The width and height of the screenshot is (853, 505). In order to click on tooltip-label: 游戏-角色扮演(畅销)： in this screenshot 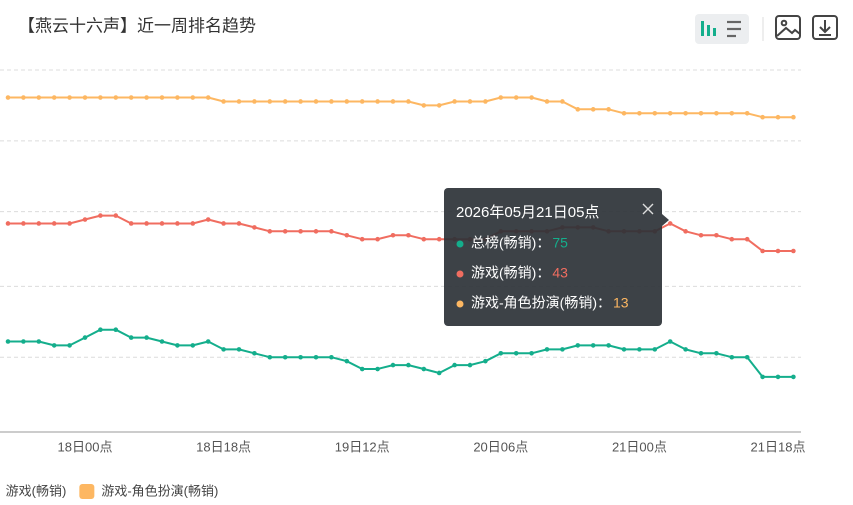, I will do `click(541, 303)`.